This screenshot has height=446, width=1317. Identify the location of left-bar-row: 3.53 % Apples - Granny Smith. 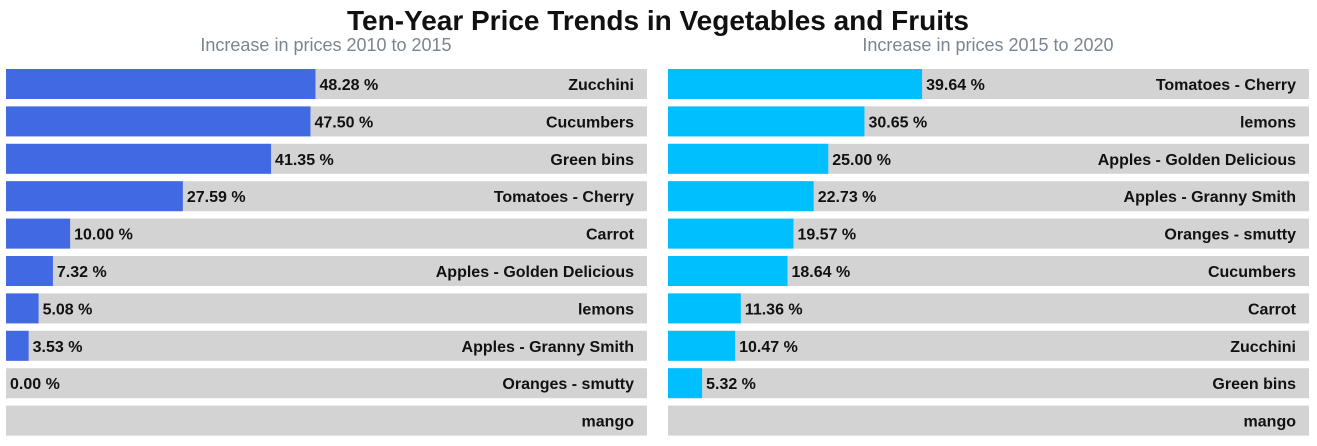
(326, 345).